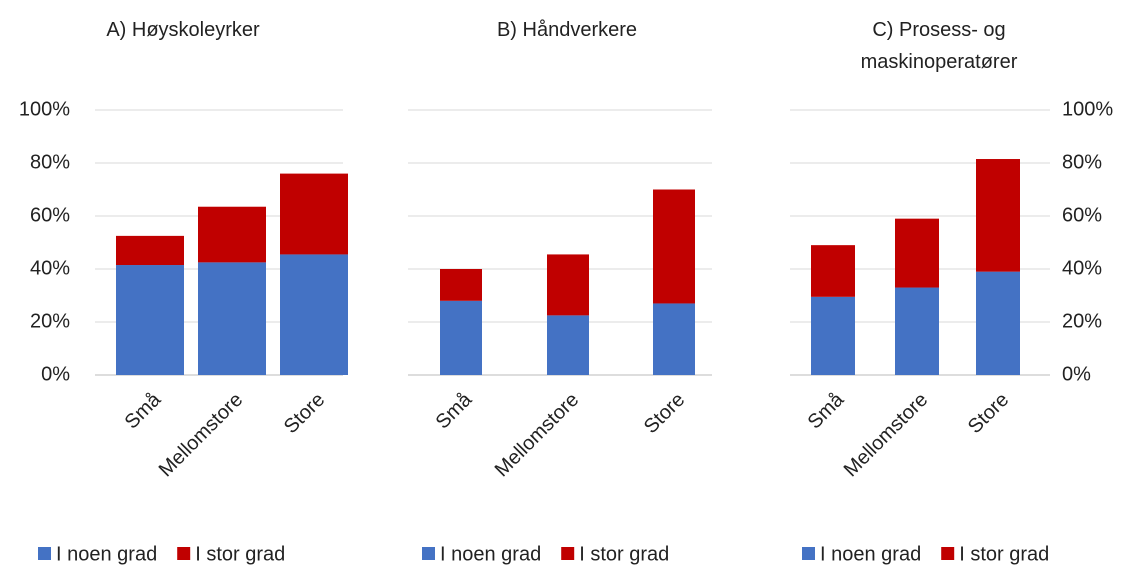 The image size is (1126, 566). What do you see at coordinates (567, 30) in the screenshot?
I see `chart-title: B) Håndverkere` at bounding box center [567, 30].